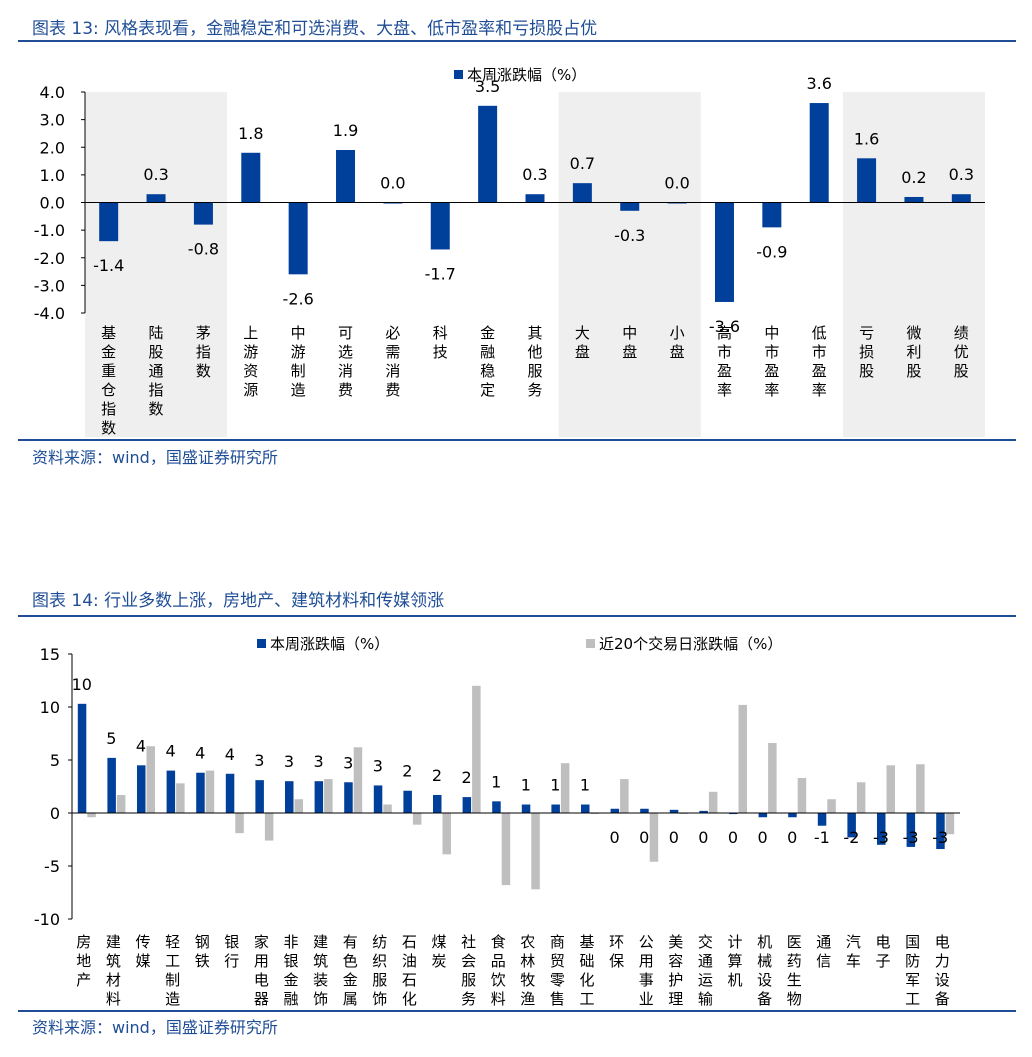 This screenshot has height=1057, width=1032. Describe the element at coordinates (961, 352) in the screenshot. I see `chart13-category-label: 绩优股` at that location.